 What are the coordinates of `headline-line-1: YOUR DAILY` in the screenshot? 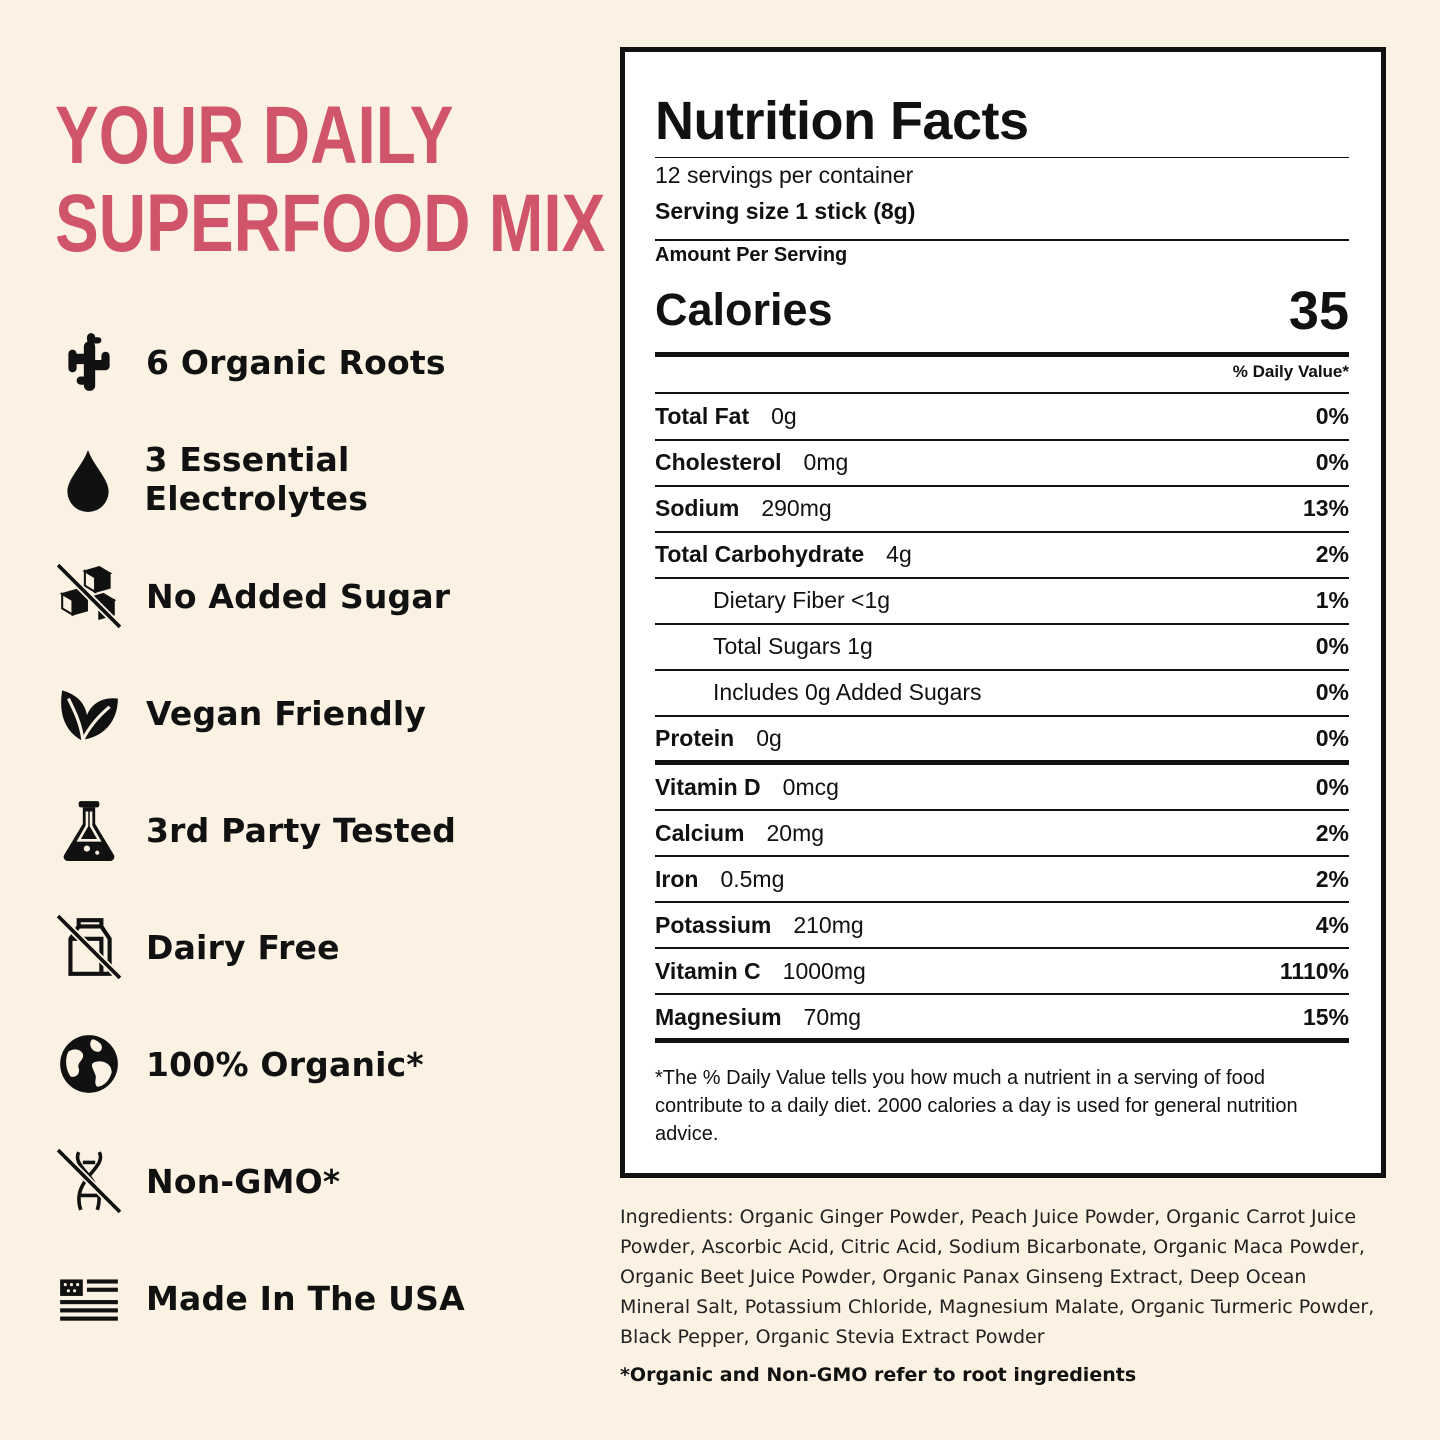 It's located at (254, 135).